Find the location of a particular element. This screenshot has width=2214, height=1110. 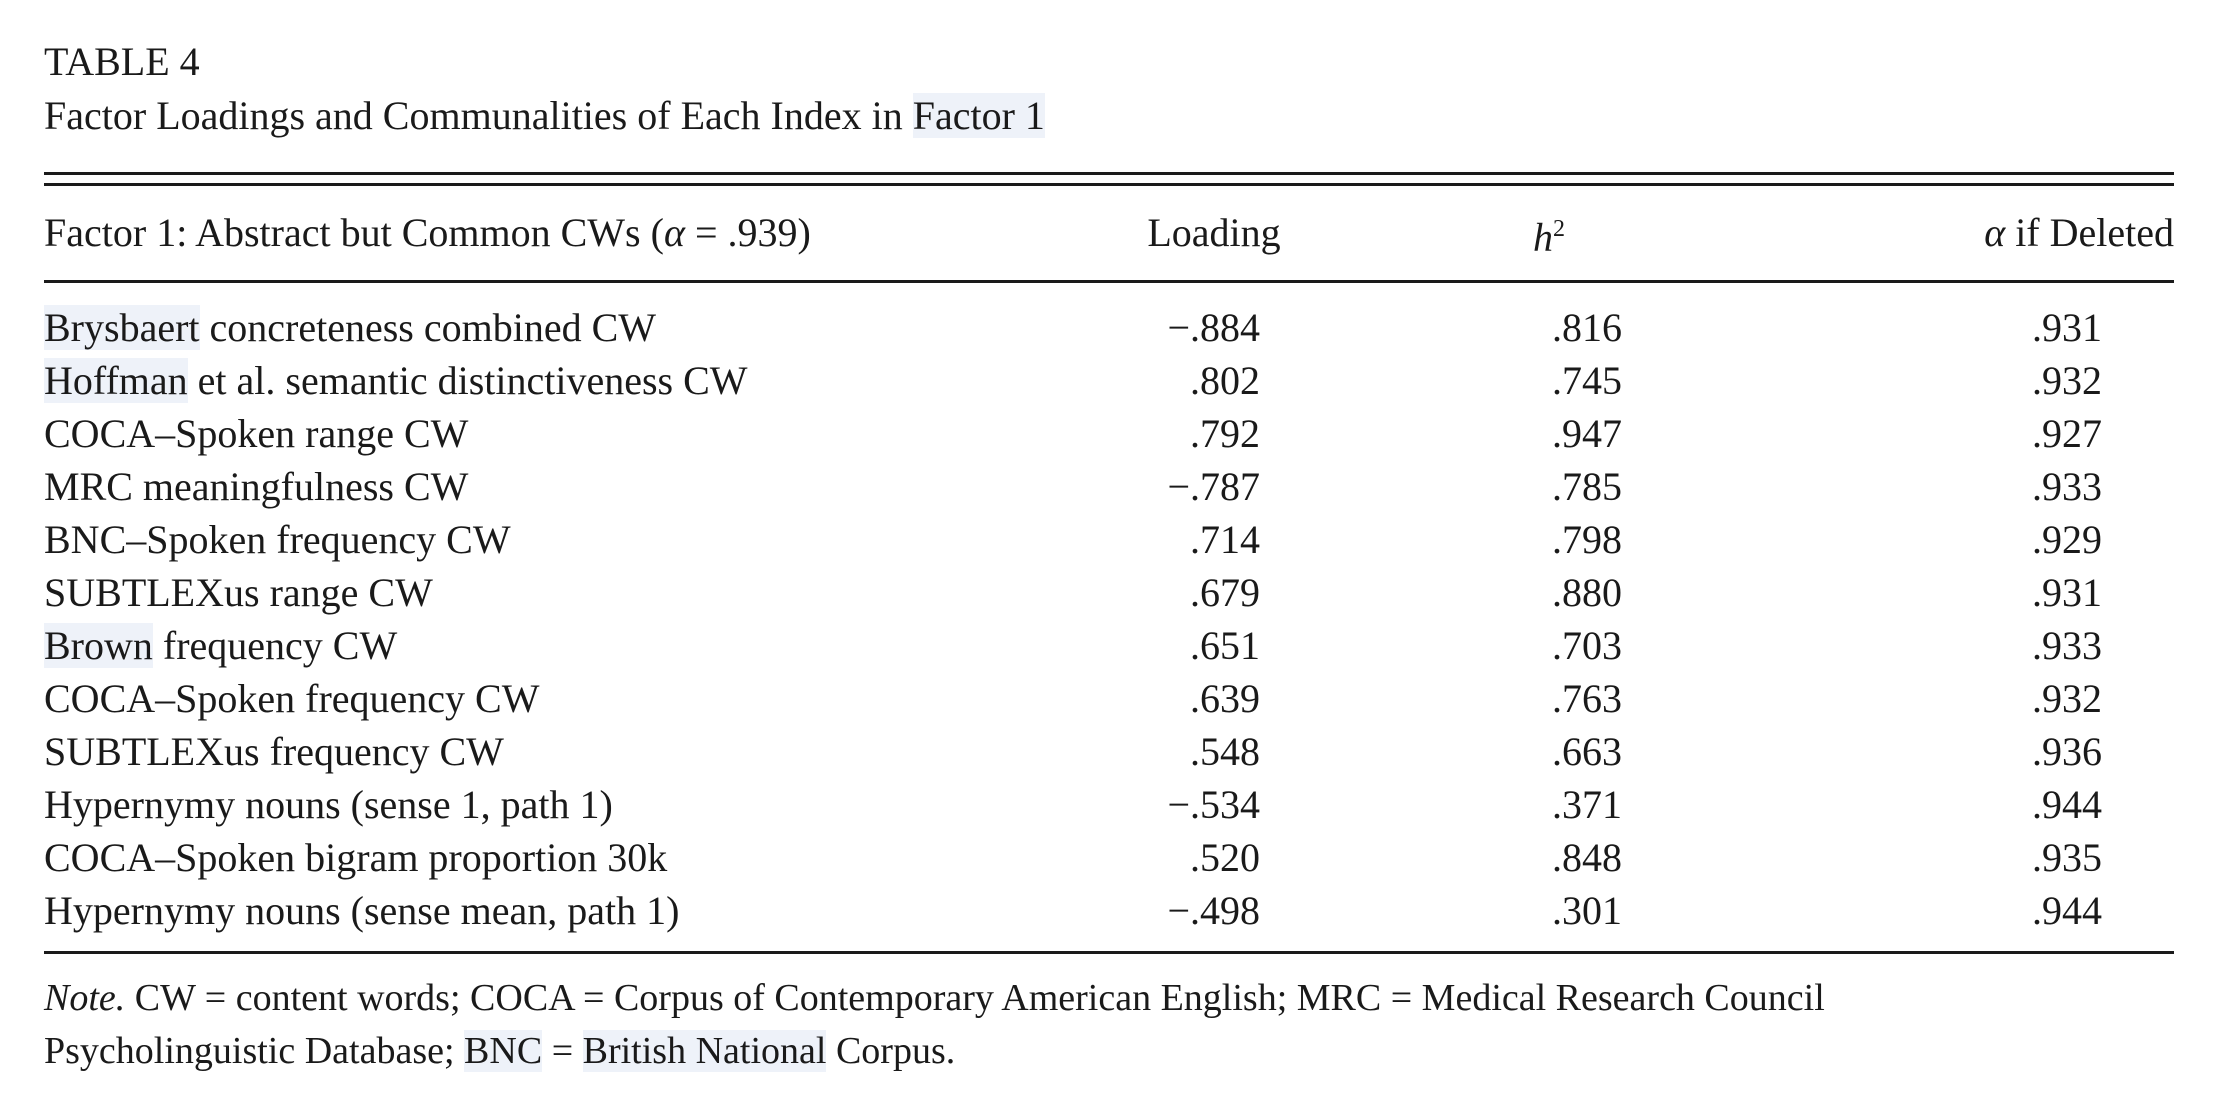

h2-value: .816 is located at coordinates (1587, 328).